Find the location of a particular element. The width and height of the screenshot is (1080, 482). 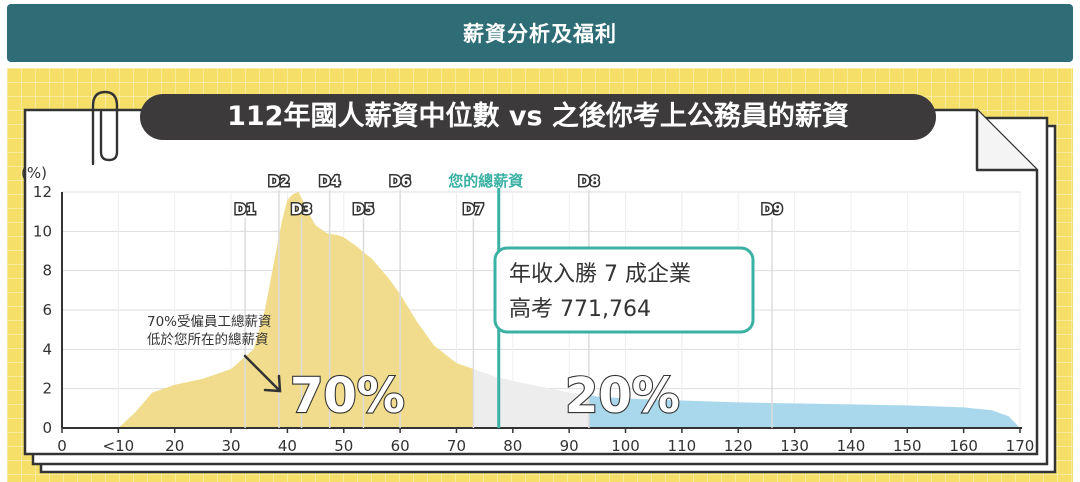

percent-label-70: 70% is located at coordinates (347, 396).